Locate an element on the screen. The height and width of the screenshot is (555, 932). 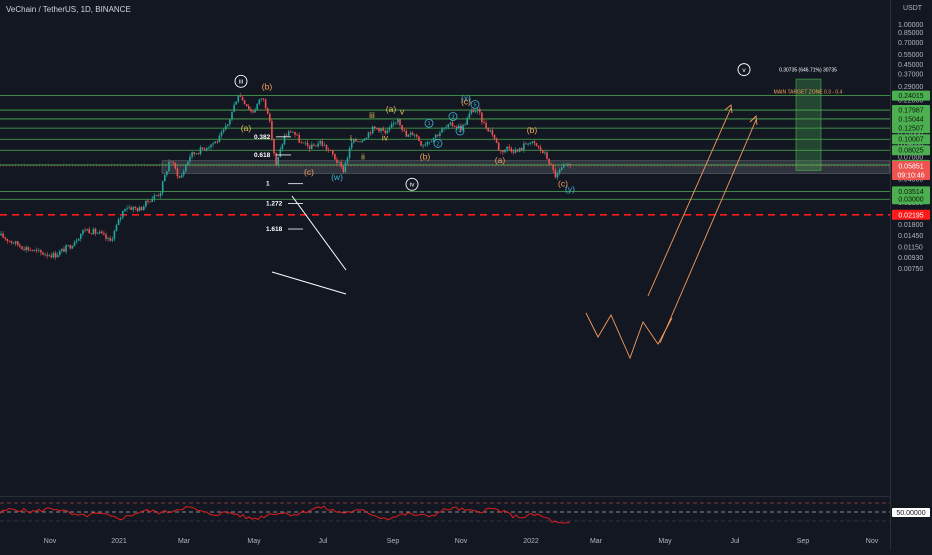
wave-label: (a) is located at coordinates (391, 109).